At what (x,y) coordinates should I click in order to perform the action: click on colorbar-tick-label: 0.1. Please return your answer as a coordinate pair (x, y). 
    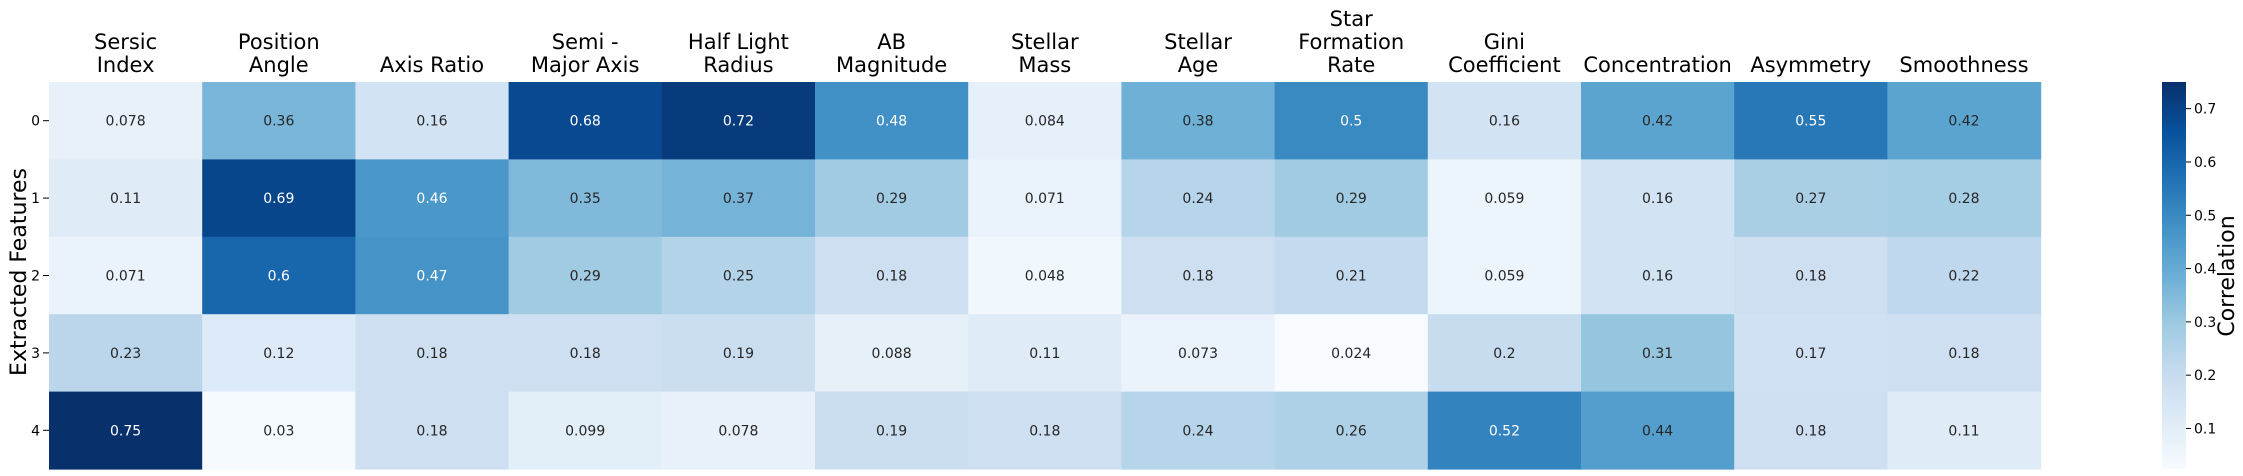
    Looking at the image, I should click on (2205, 429).